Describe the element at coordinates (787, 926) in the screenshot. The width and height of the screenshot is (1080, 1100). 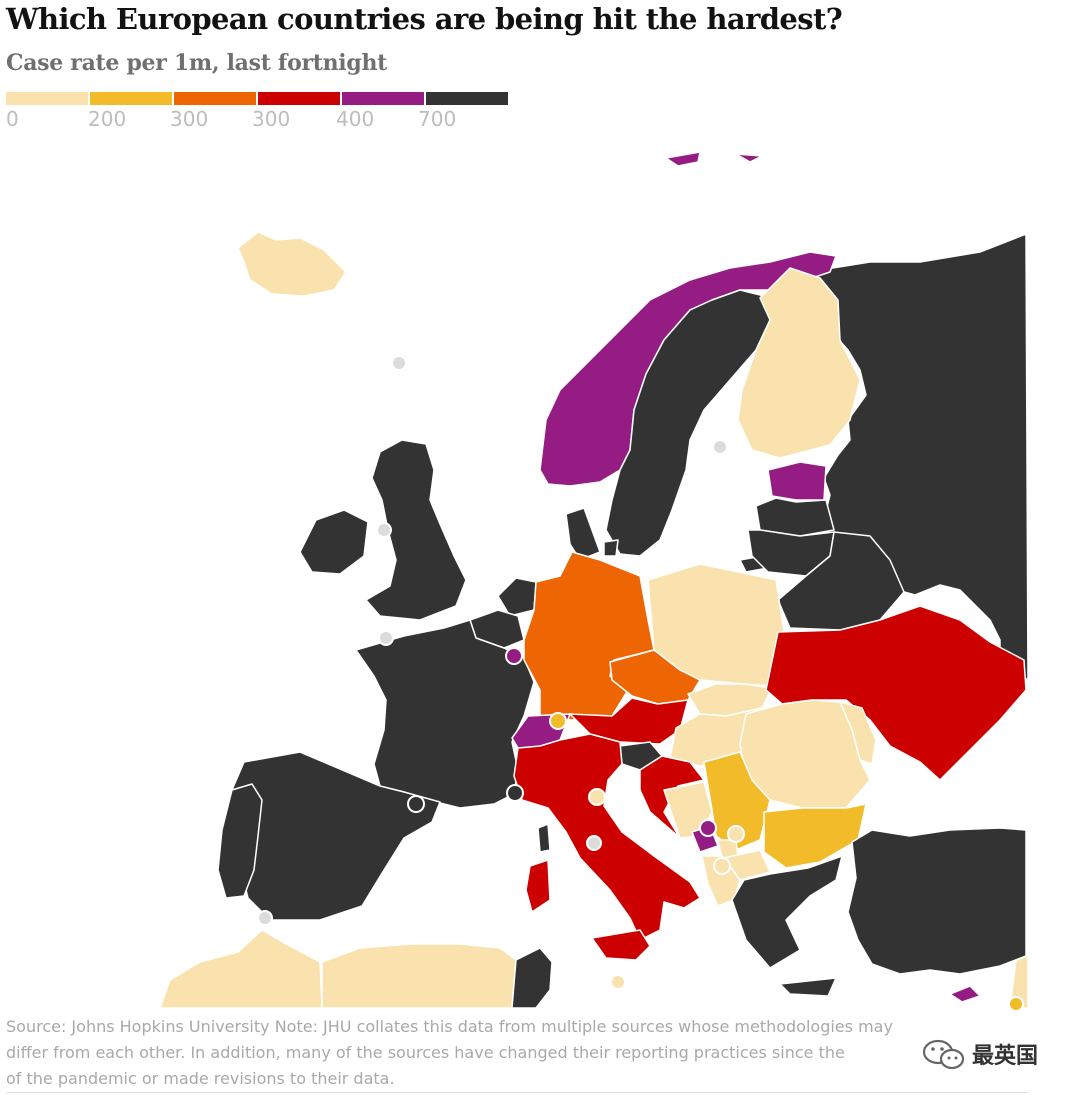
I see `country-greece` at that location.